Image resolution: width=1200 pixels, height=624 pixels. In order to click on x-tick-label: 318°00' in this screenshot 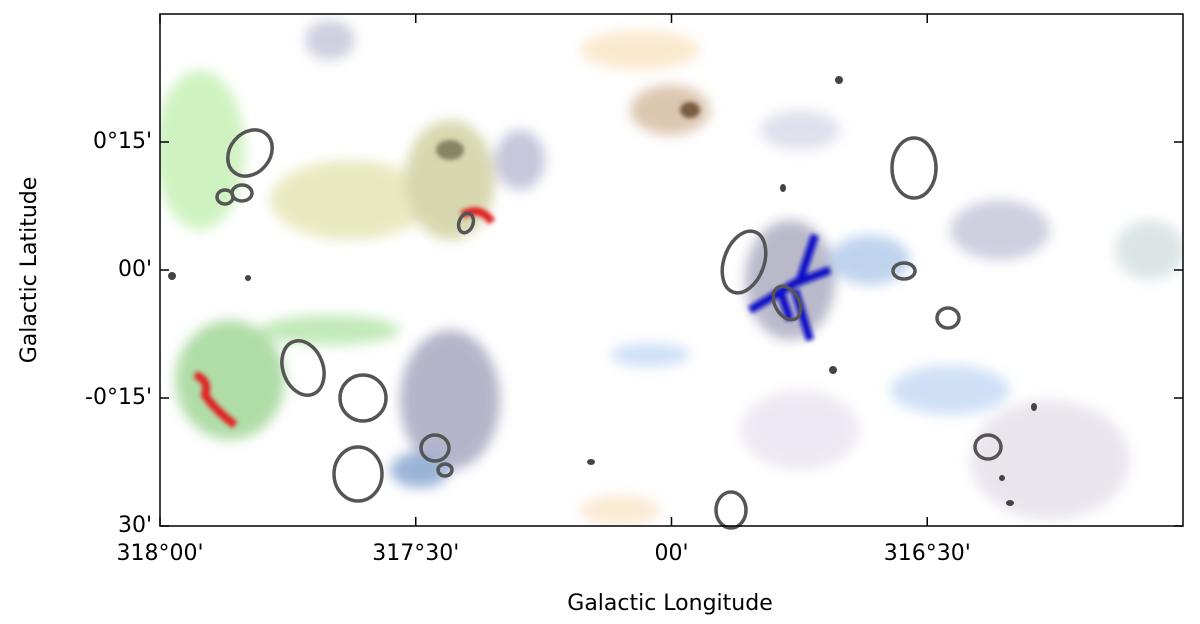, I will do `click(159, 553)`.